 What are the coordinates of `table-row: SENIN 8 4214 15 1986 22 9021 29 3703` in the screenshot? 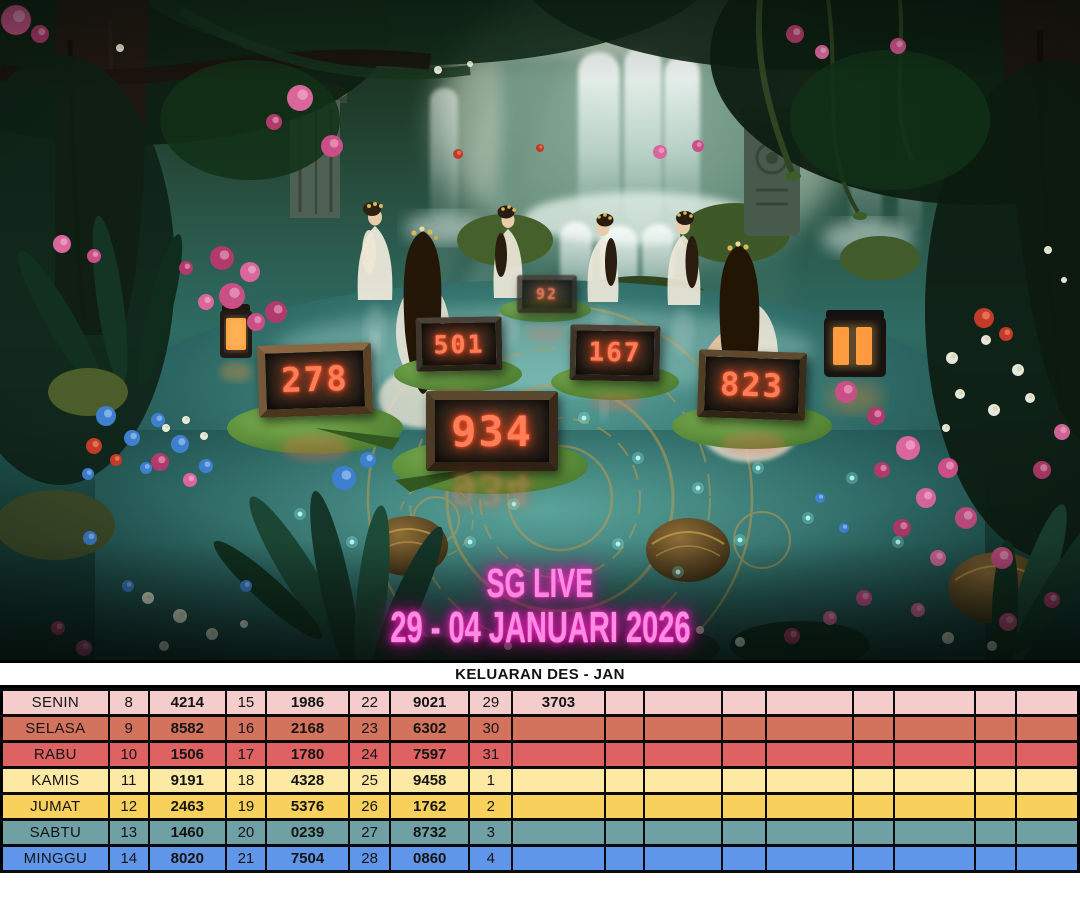 It's located at (540, 702).